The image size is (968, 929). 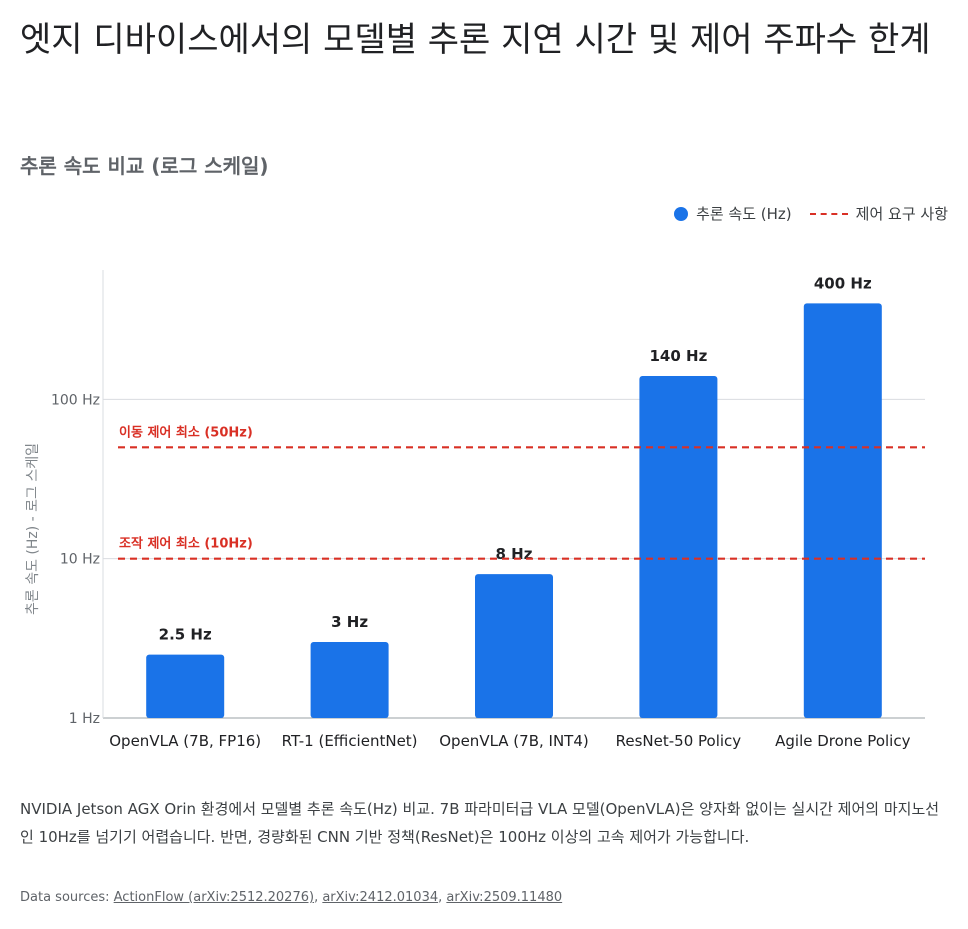 I want to click on bar-data-label: 3 Hz, so click(x=349, y=622).